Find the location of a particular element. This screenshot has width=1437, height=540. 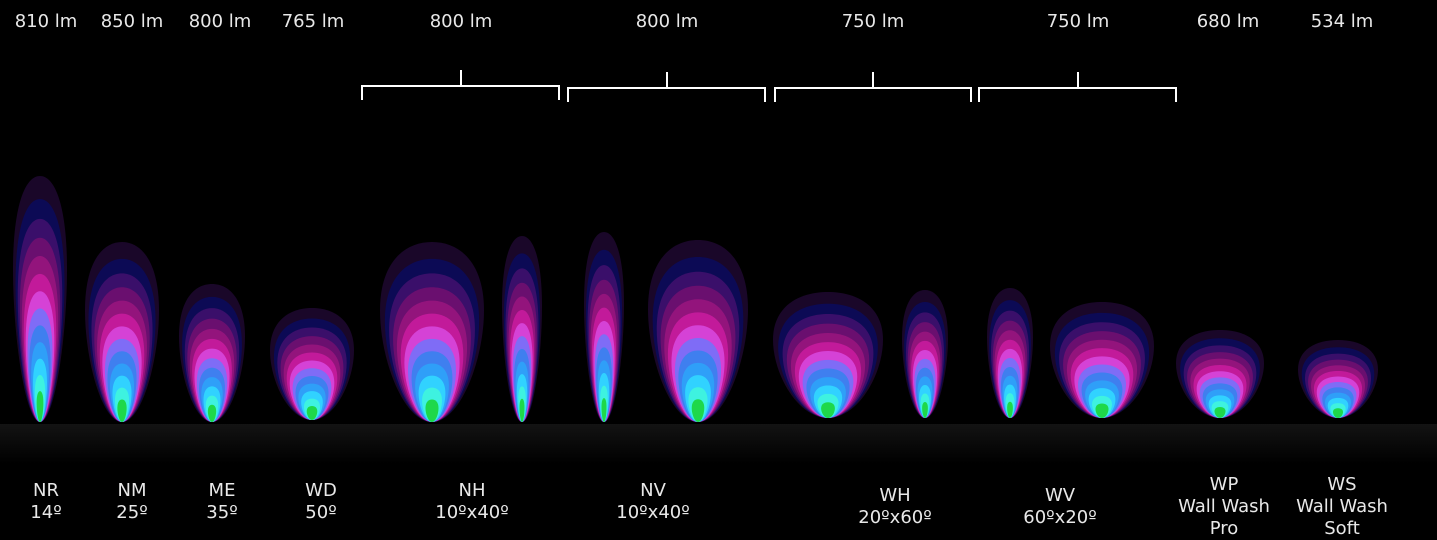

beam-plot-nv-wide is located at coordinates (698, 331).